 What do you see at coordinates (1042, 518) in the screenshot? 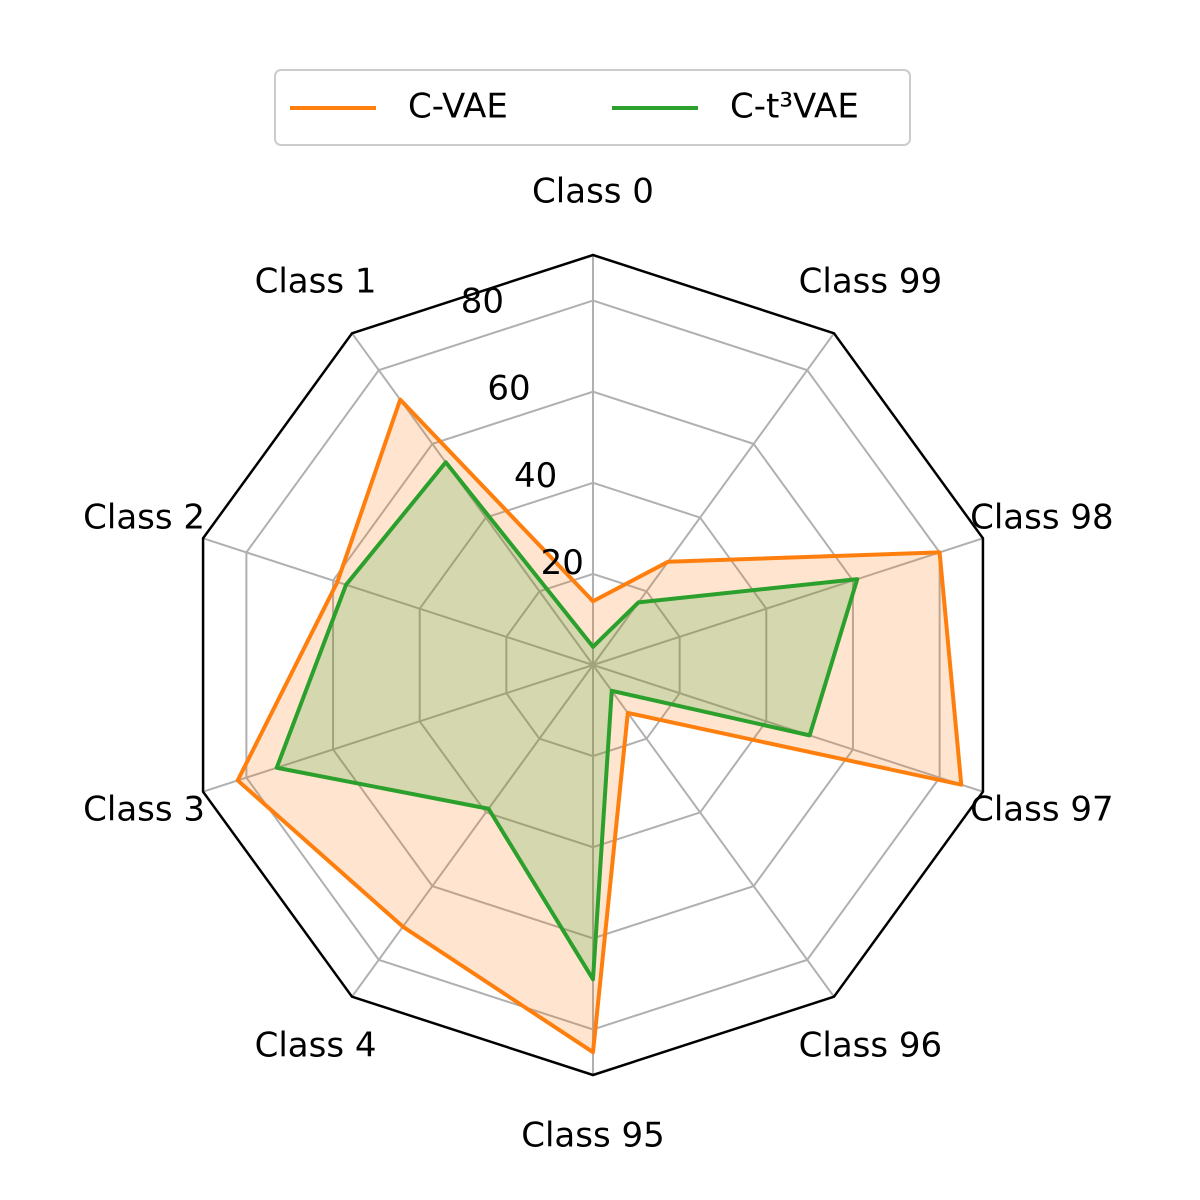
I see `category-label: Class 98` at bounding box center [1042, 518].